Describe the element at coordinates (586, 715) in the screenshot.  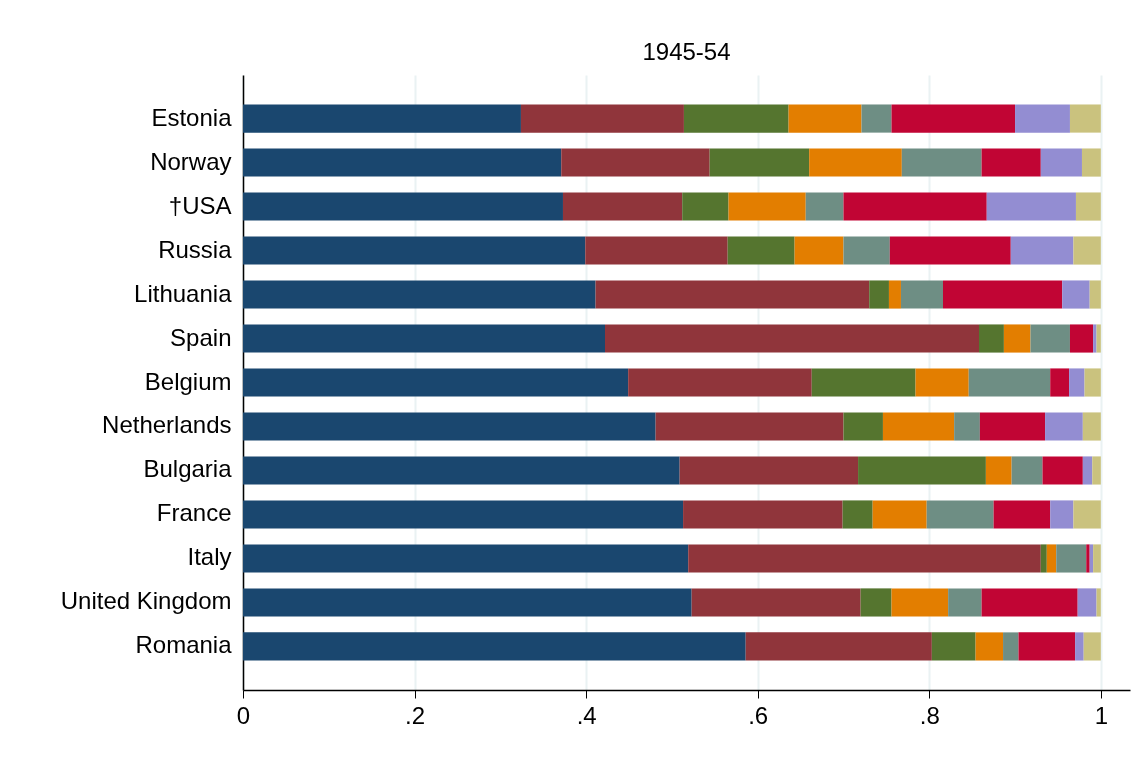
I see `x-tick-label: .4` at that location.